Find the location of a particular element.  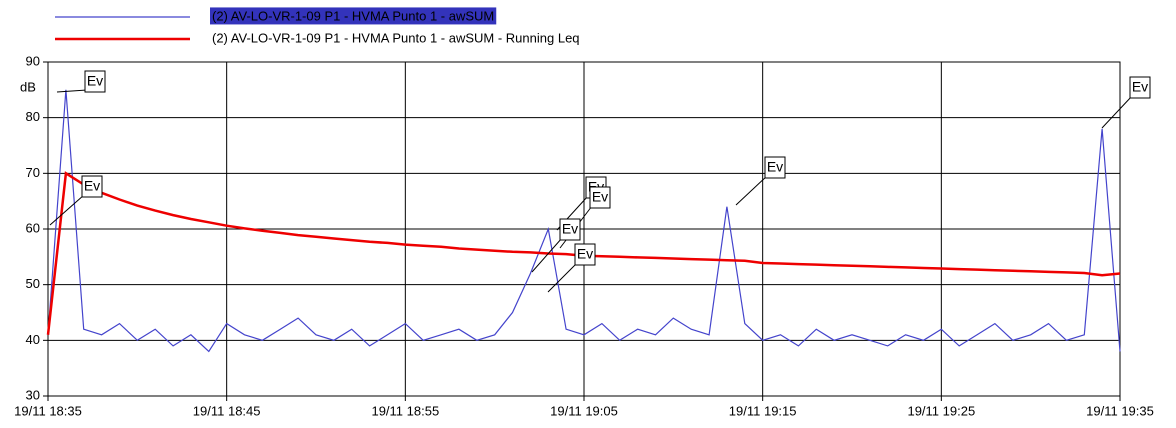

x-tick-label: 19/11 19:35 is located at coordinates (1120, 410).